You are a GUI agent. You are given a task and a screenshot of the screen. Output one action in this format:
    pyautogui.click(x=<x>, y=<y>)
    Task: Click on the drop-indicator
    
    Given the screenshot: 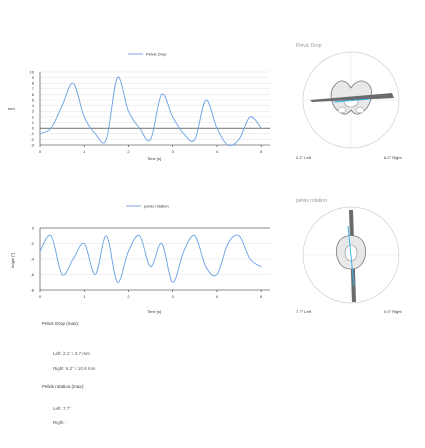 What is the action you would take?
    pyautogui.click(x=352, y=100)
    